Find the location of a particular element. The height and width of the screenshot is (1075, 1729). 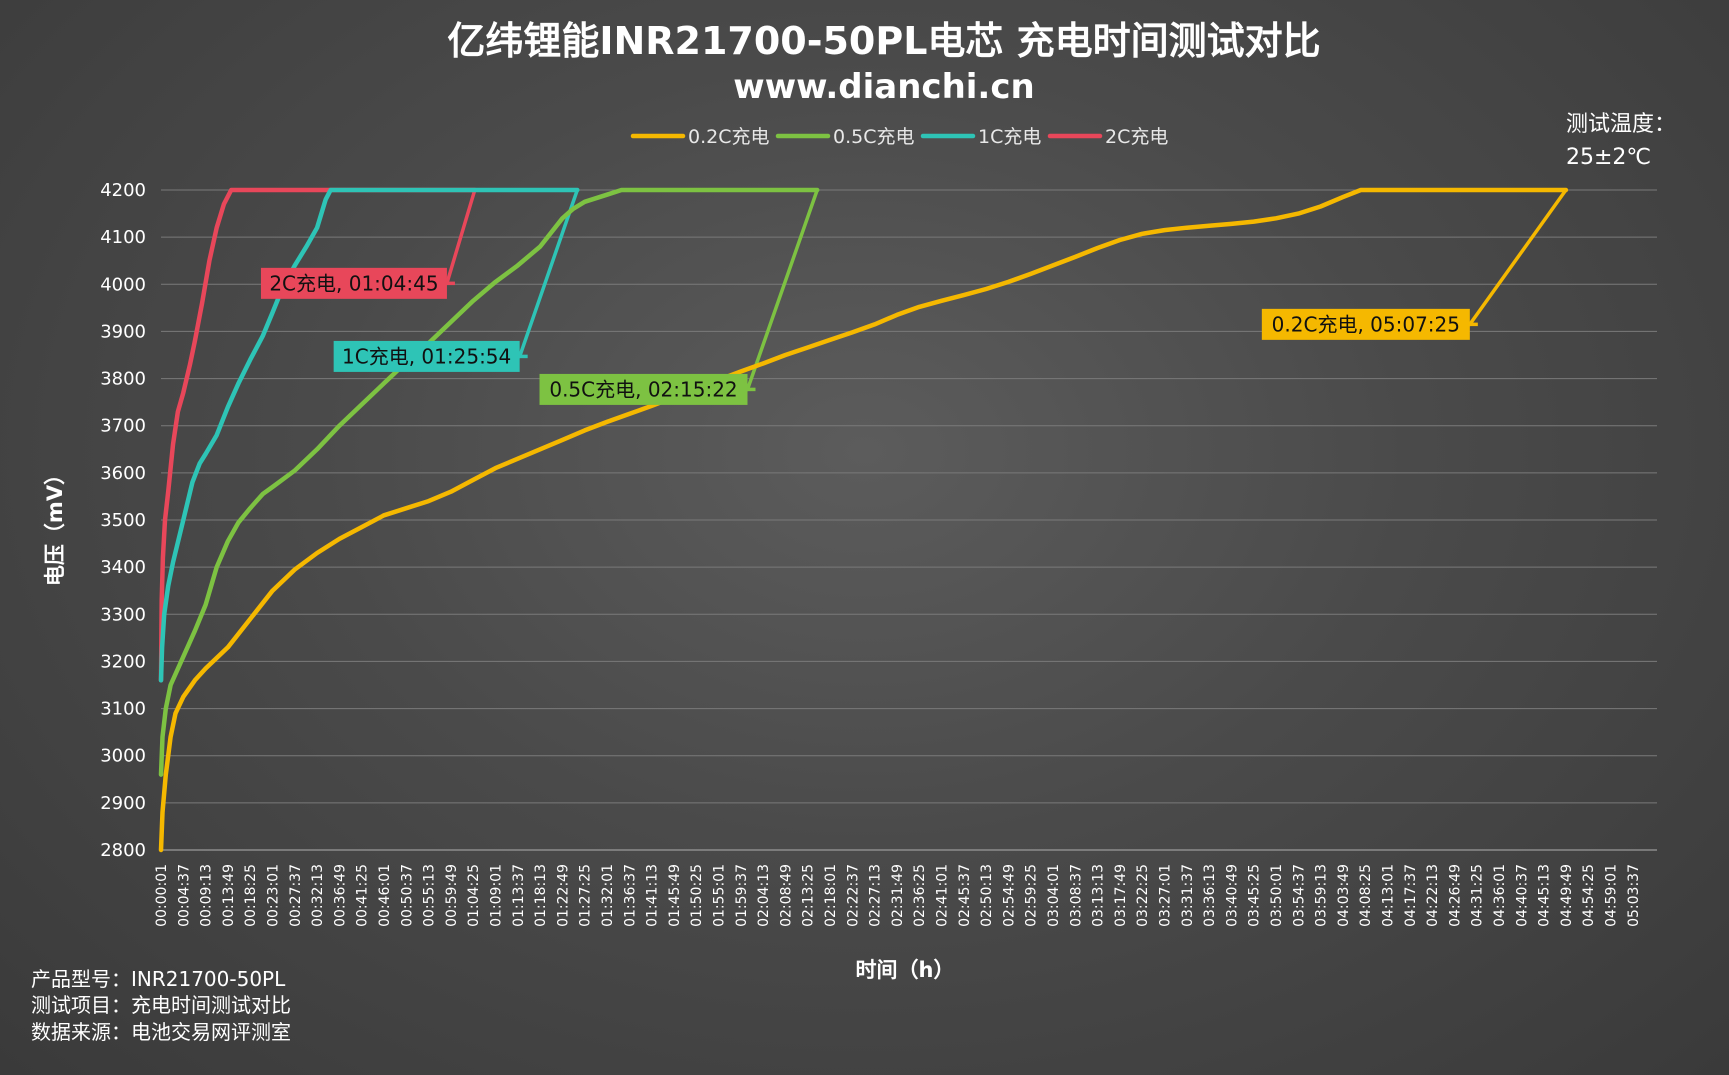

y-tick-label: 3900 is located at coordinates (123, 331).